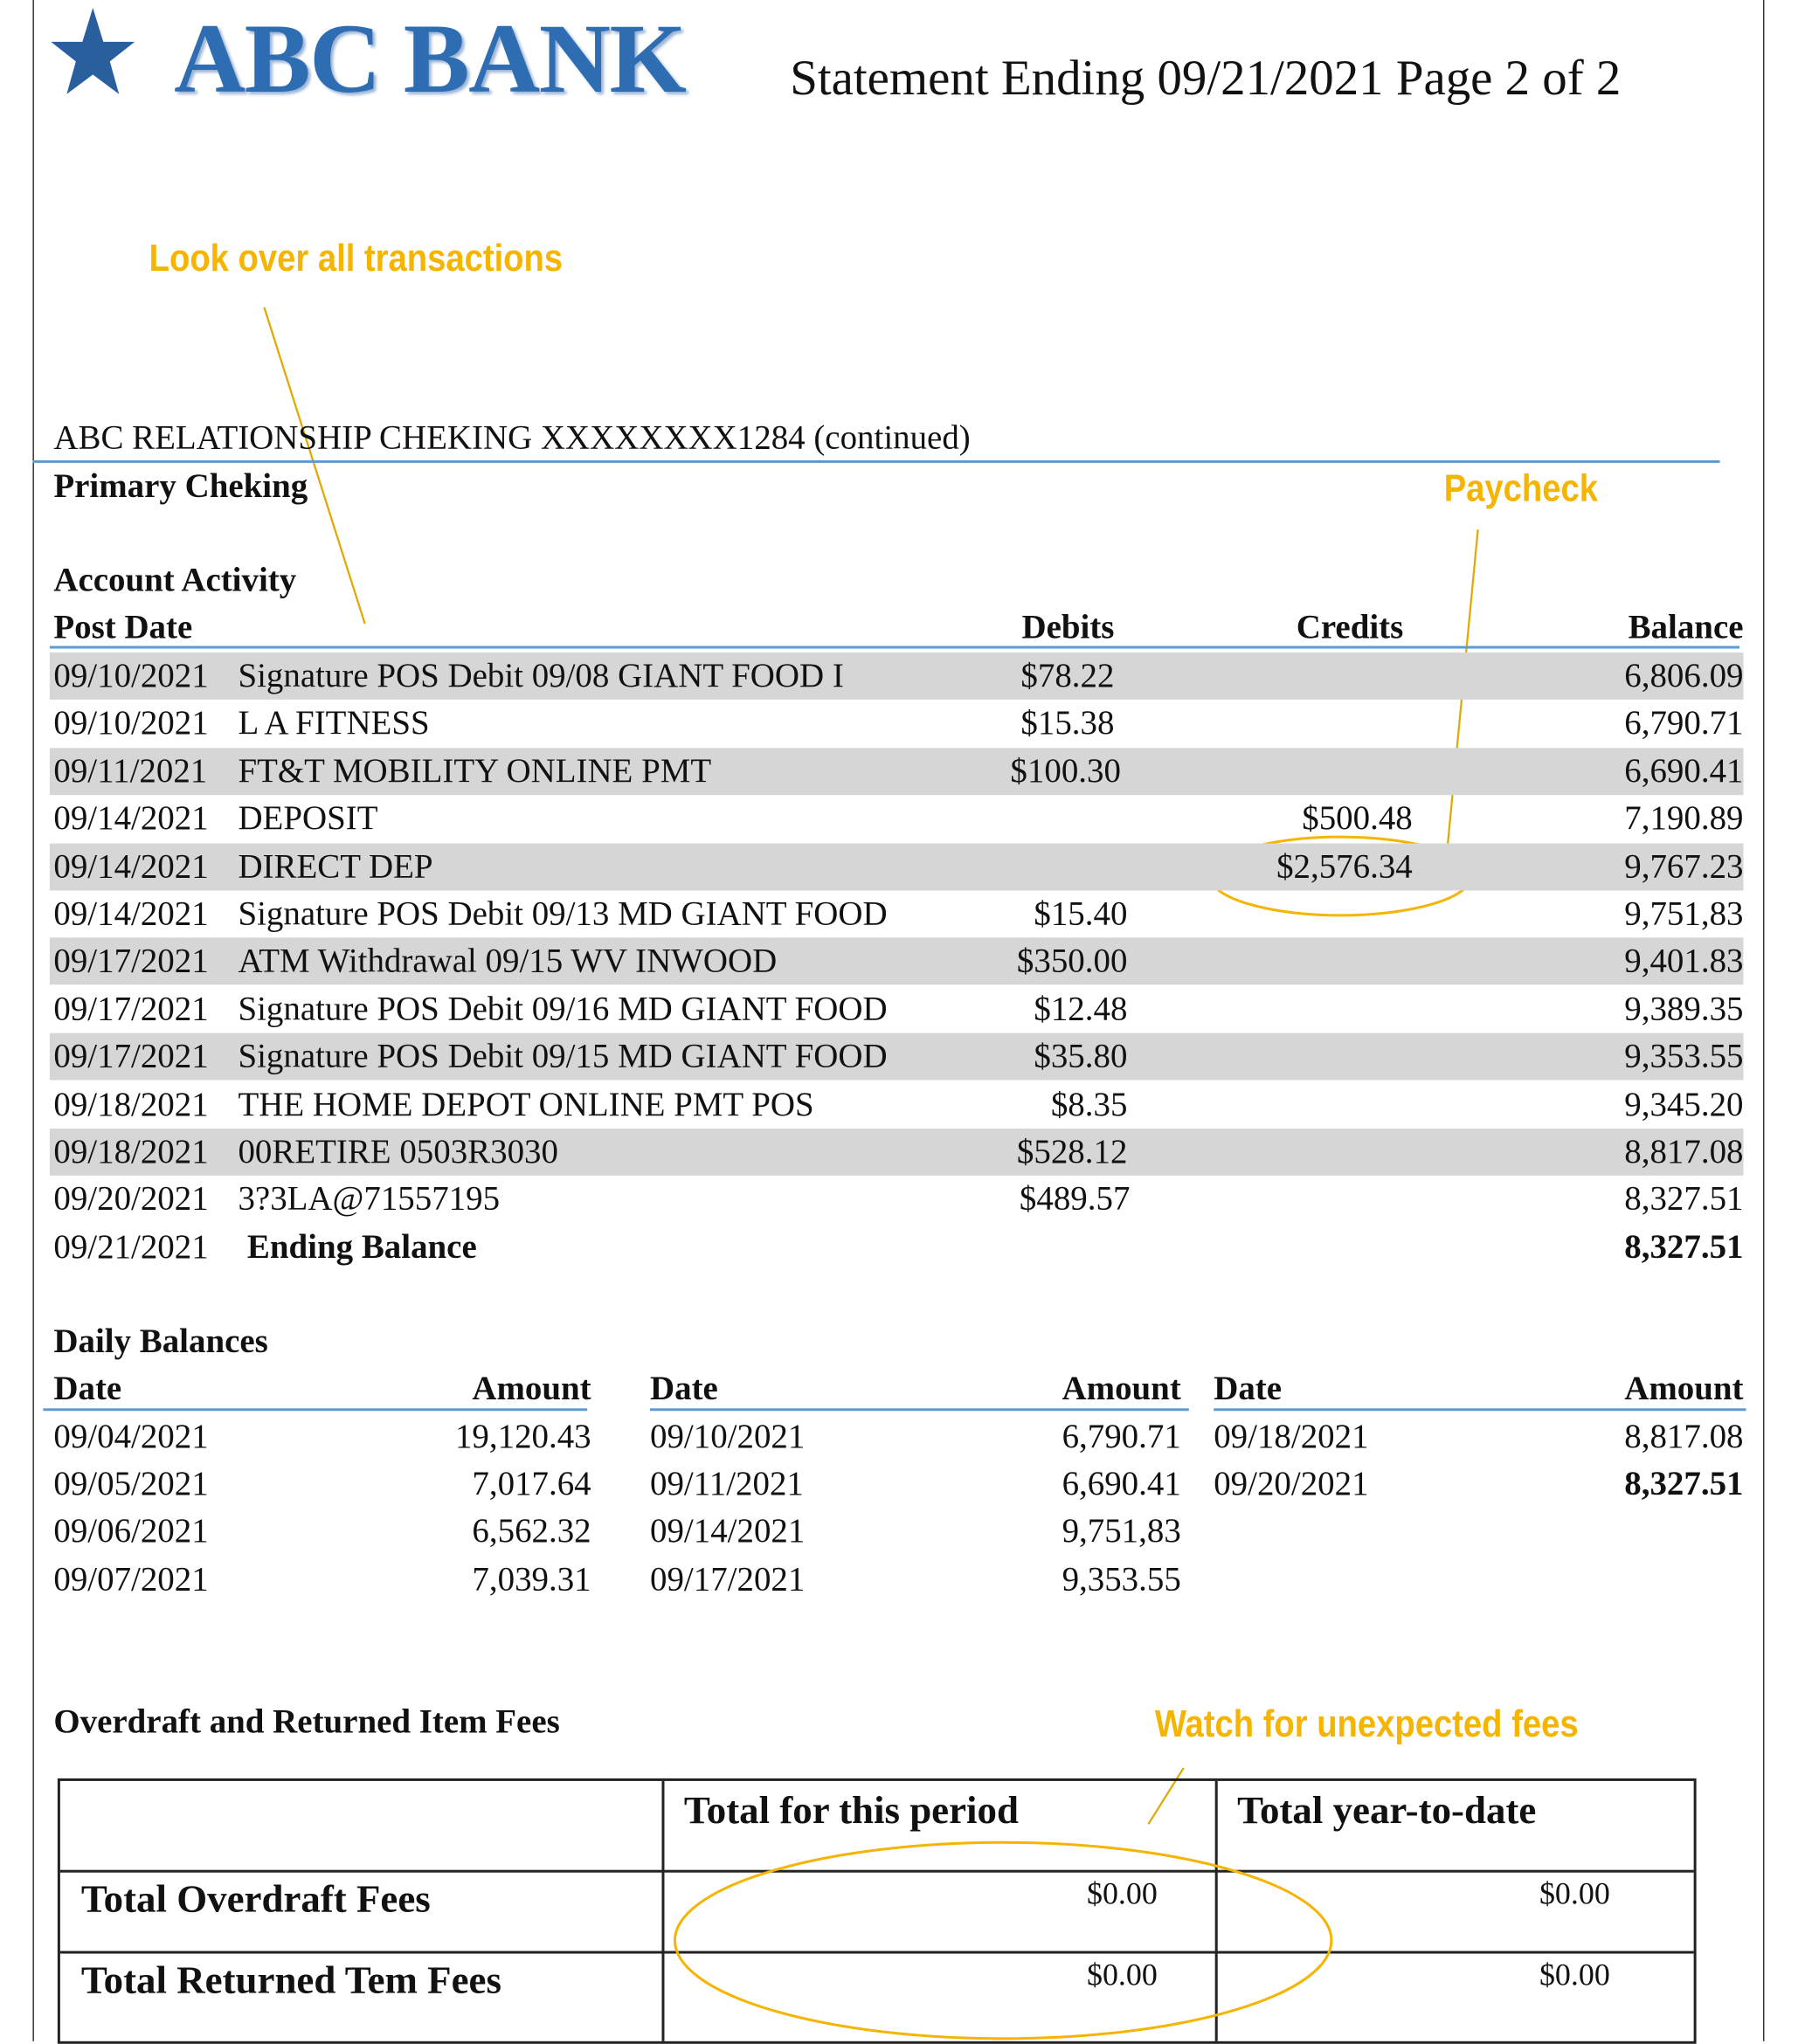 The height and width of the screenshot is (2044, 1805). I want to click on header-rule, so click(895, 648).